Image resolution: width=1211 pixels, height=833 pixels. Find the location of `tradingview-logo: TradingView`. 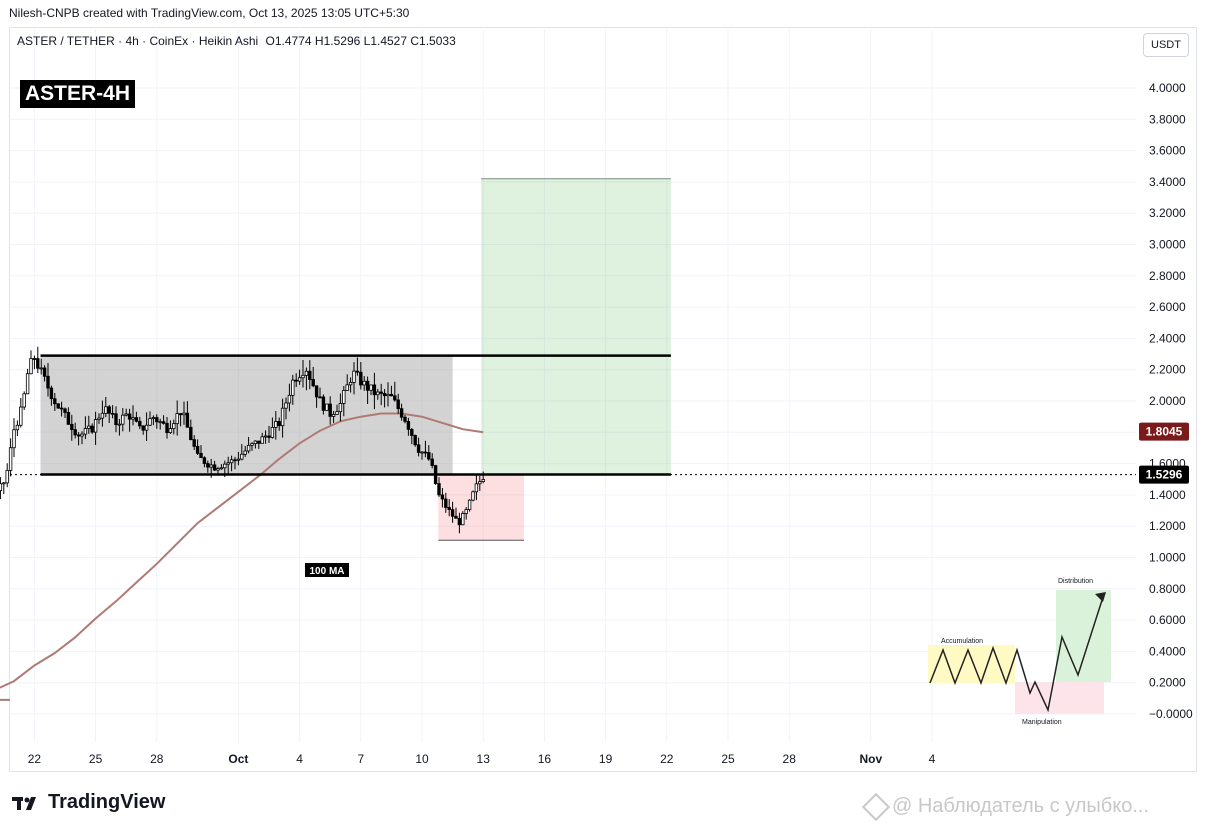

tradingview-logo: TradingView is located at coordinates (88, 802).